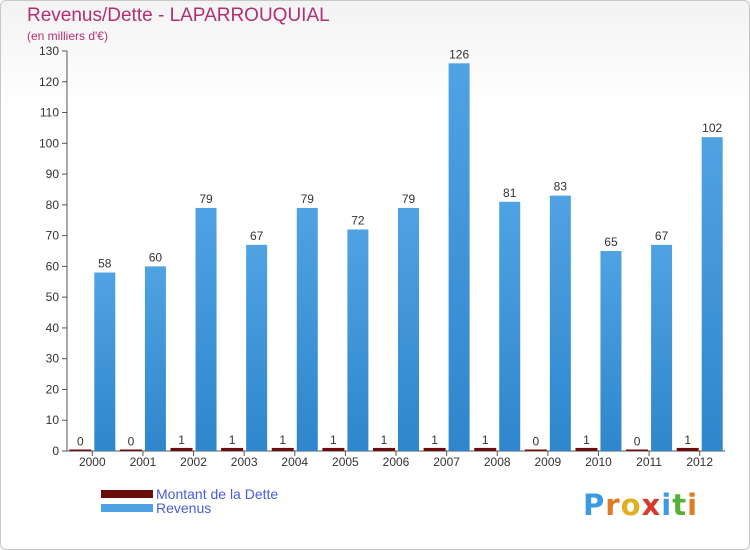  Describe the element at coordinates (193, 462) in the screenshot. I see `x-tick-label: 2002` at that location.